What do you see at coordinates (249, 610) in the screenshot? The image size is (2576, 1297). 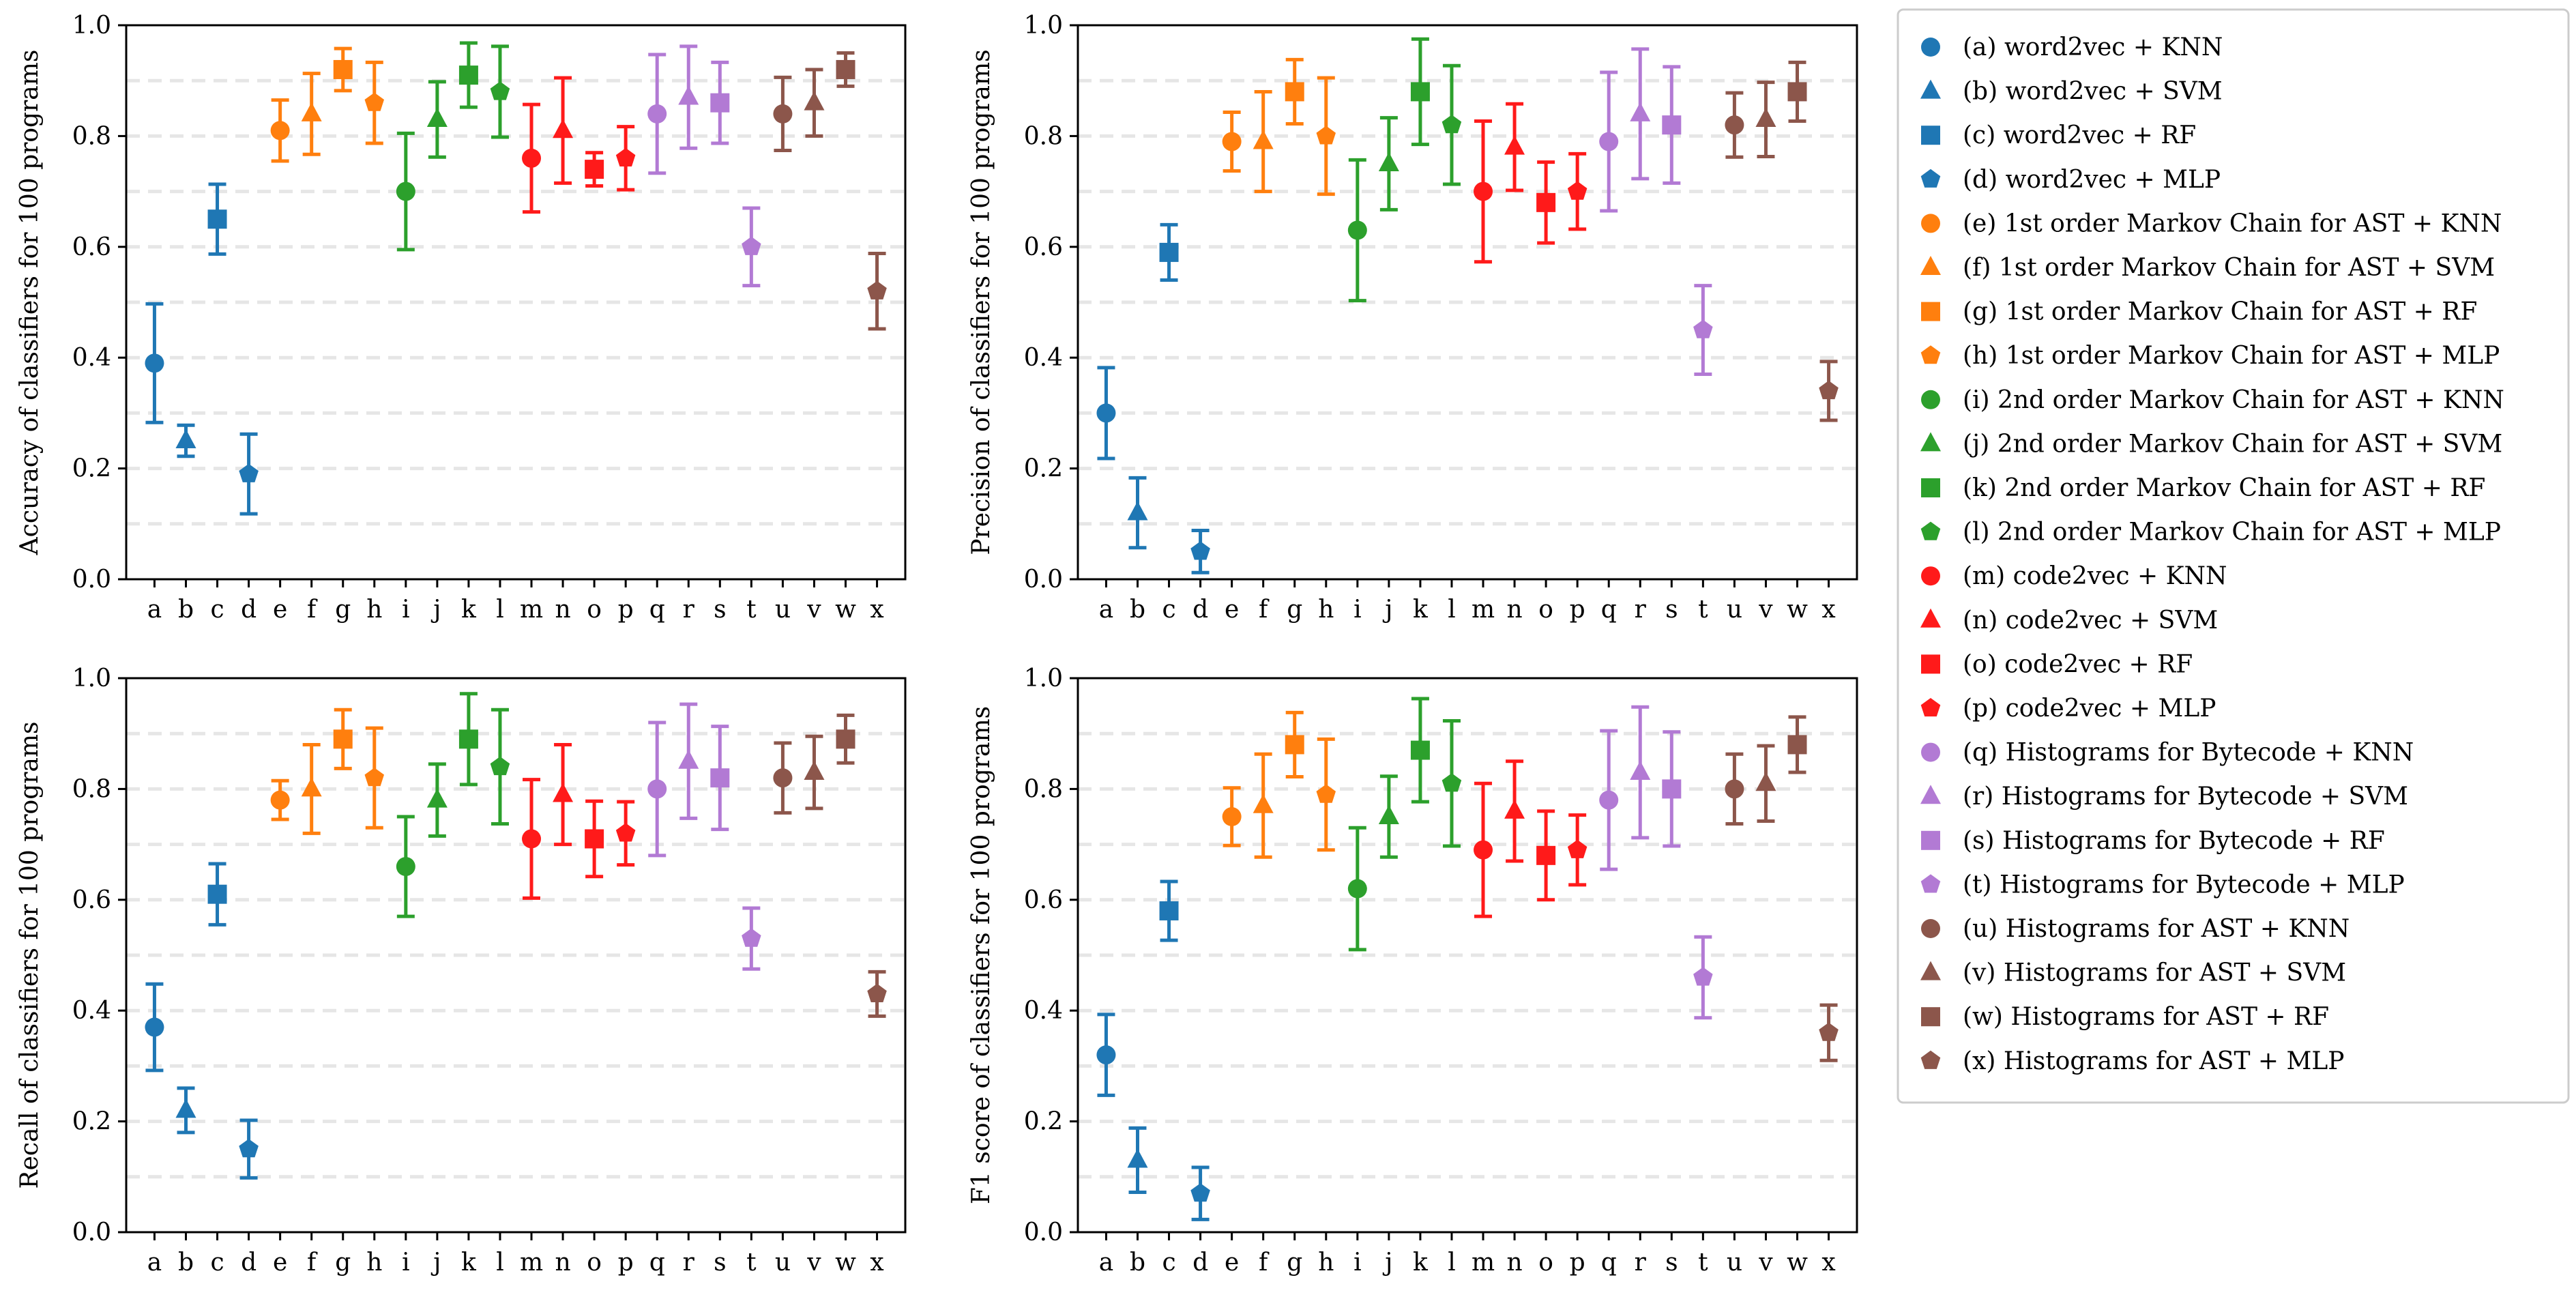 I see `x-tick-label: d` at bounding box center [249, 610].